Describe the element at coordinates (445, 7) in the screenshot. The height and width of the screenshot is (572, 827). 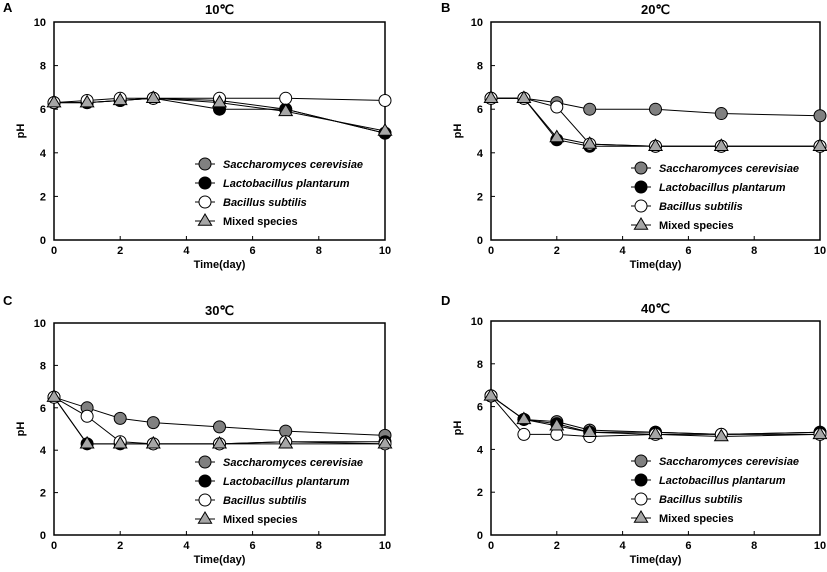
I see `panel-letter: B` at that location.